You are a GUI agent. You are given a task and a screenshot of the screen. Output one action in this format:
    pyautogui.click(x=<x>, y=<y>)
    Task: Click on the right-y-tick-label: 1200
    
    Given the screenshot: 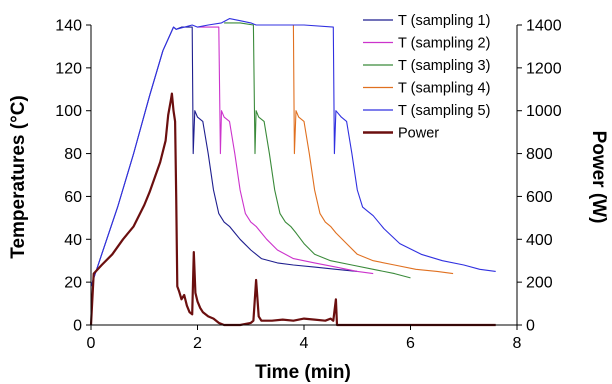 What is the action you would take?
    pyautogui.click(x=544, y=68)
    